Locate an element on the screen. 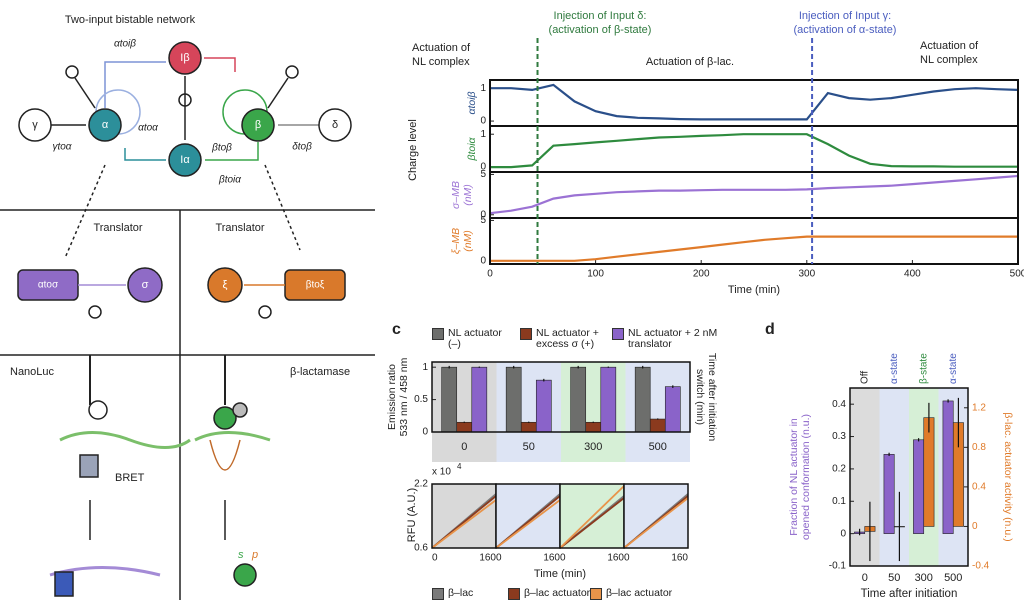 The image size is (1024, 600). edge-label: βtoiα is located at coordinates (229, 180).